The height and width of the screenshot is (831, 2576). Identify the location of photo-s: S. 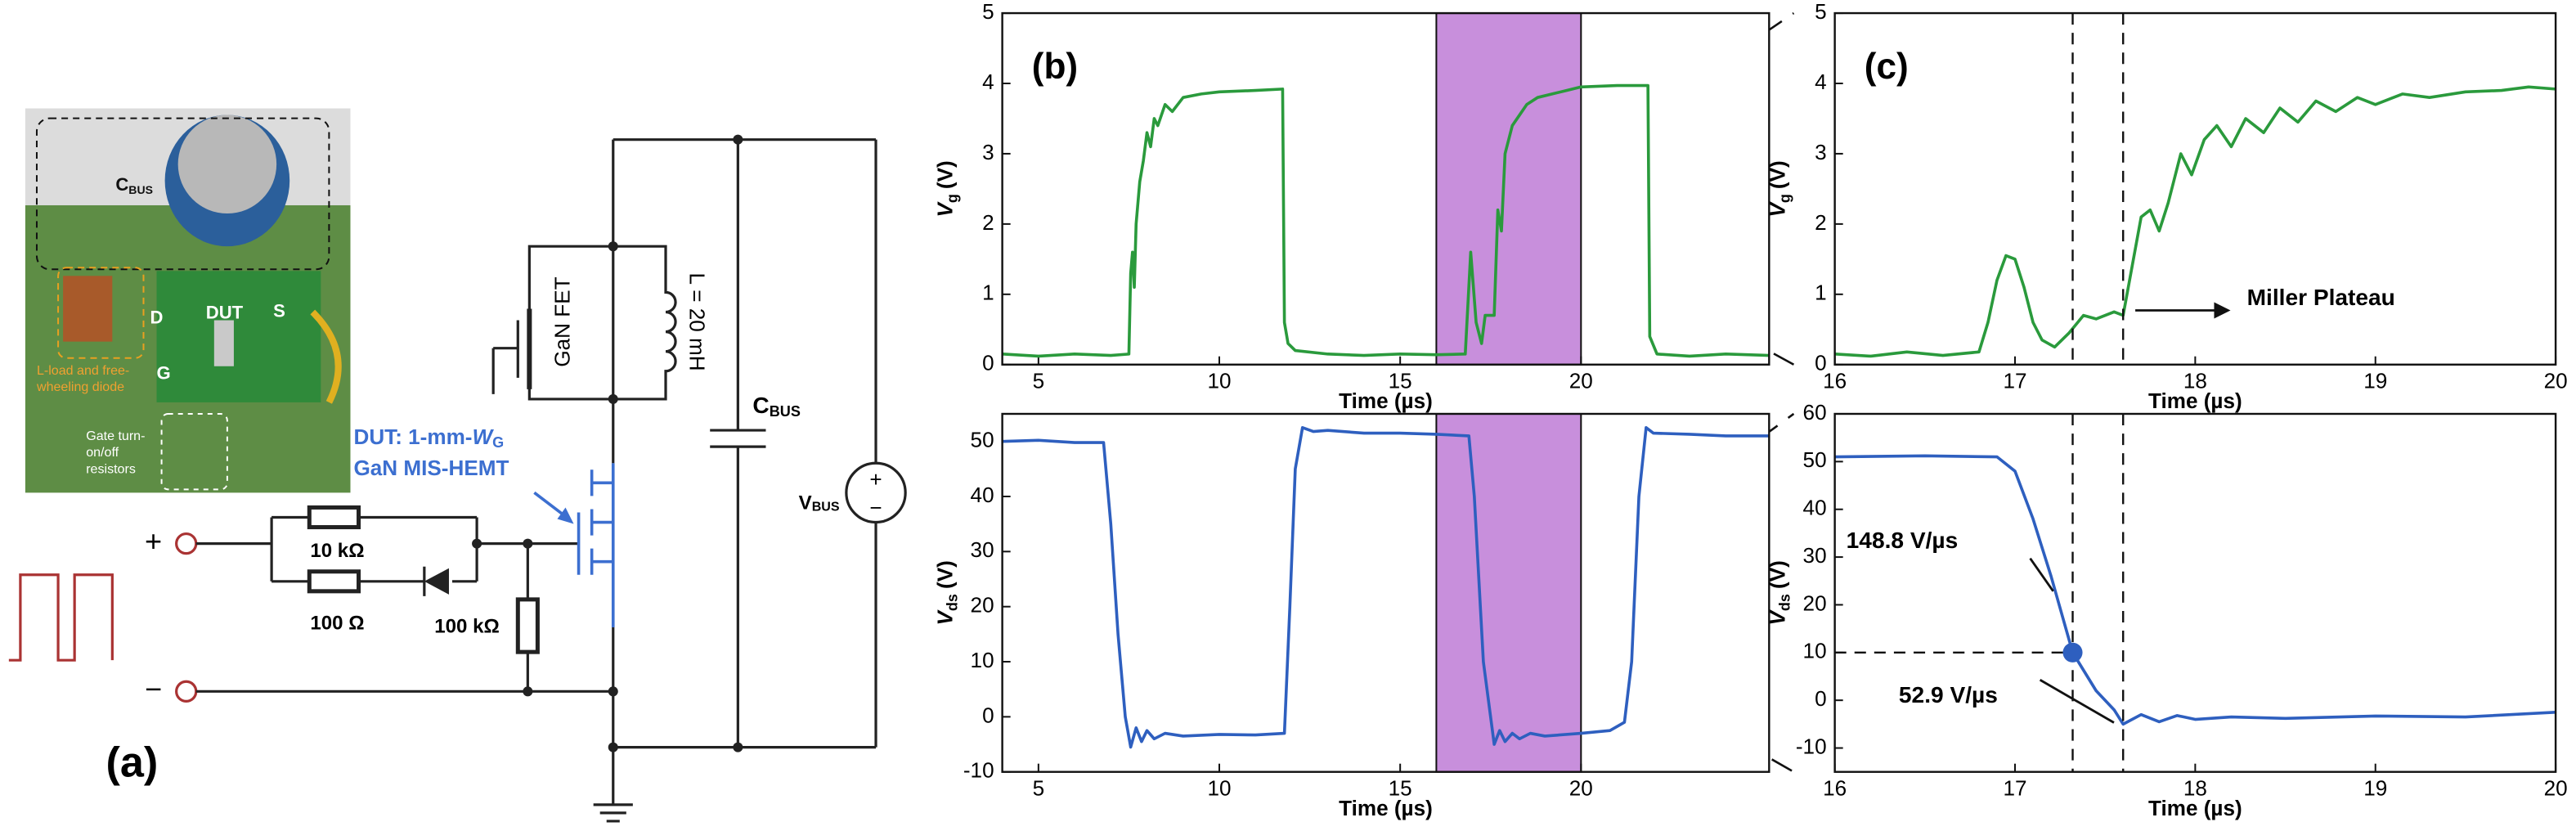
(279, 310).